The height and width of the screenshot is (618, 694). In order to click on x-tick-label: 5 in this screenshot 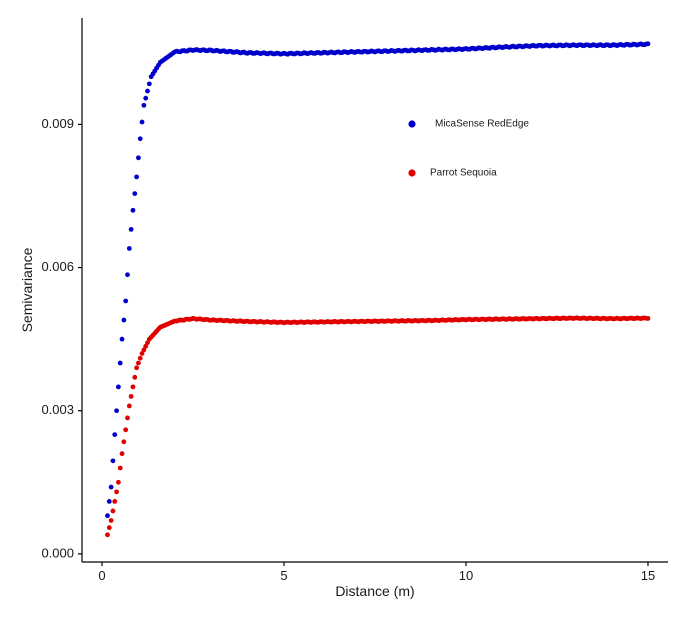, I will do `click(283, 575)`.